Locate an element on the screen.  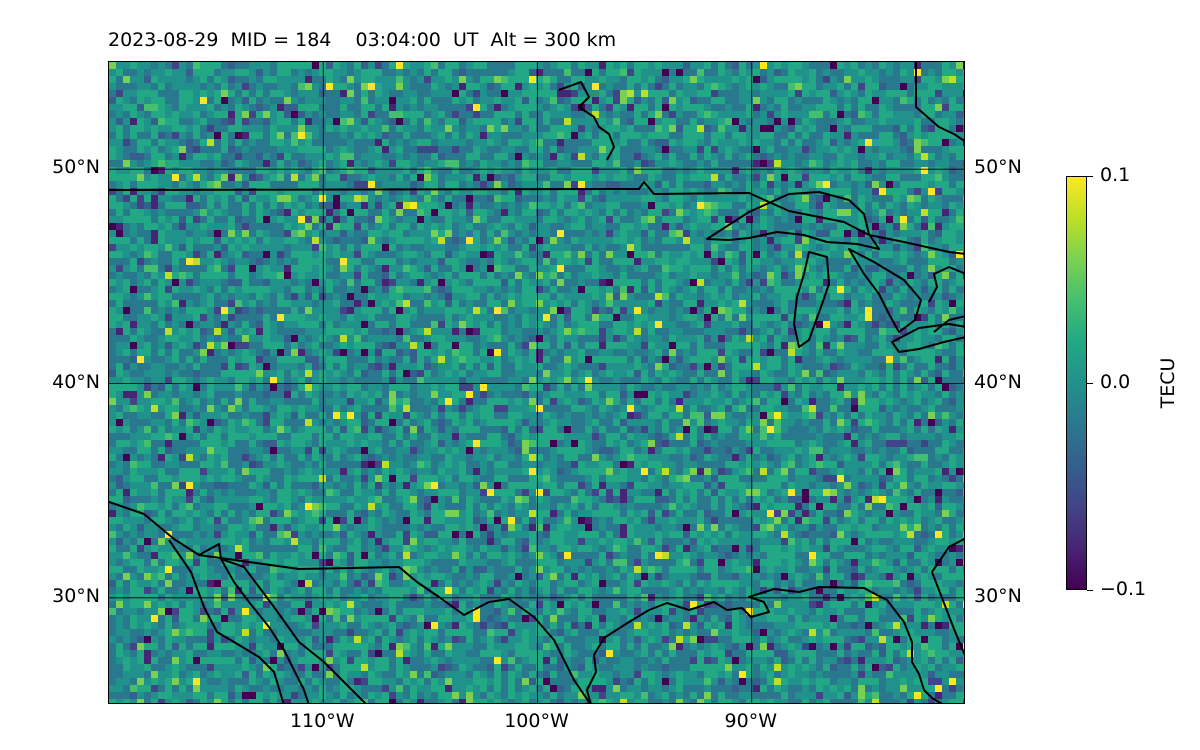
lon-label: 110°W is located at coordinates (322, 721).